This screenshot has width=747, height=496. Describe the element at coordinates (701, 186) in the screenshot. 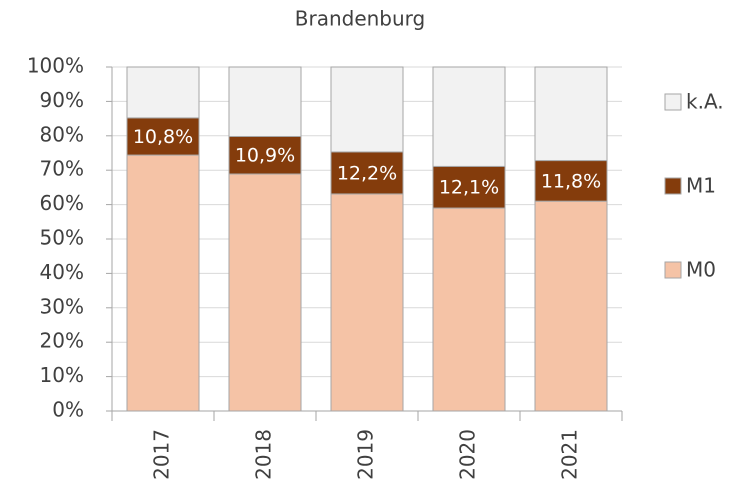

I see `legend-label: M1` at that location.